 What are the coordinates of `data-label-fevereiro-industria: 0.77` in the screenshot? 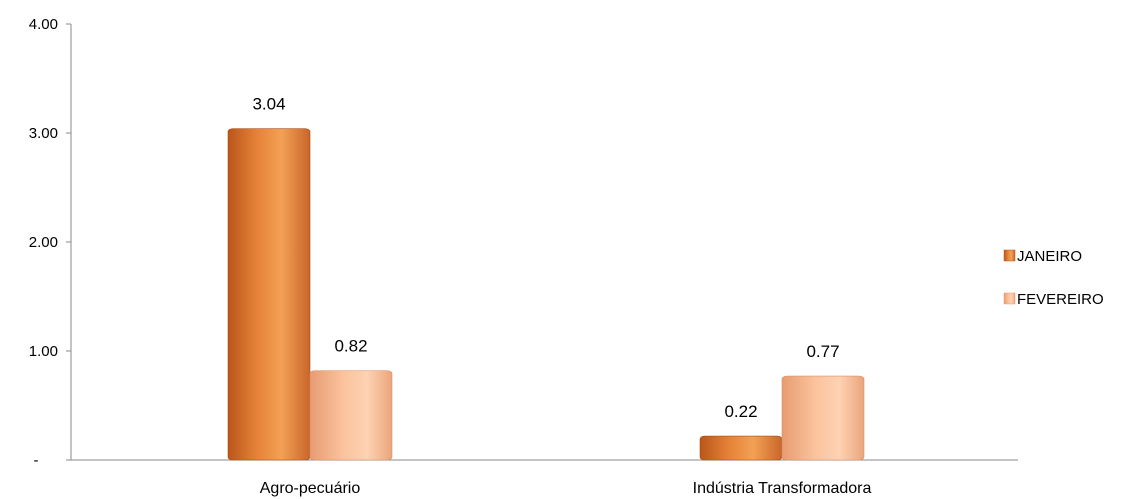 It's located at (822, 351).